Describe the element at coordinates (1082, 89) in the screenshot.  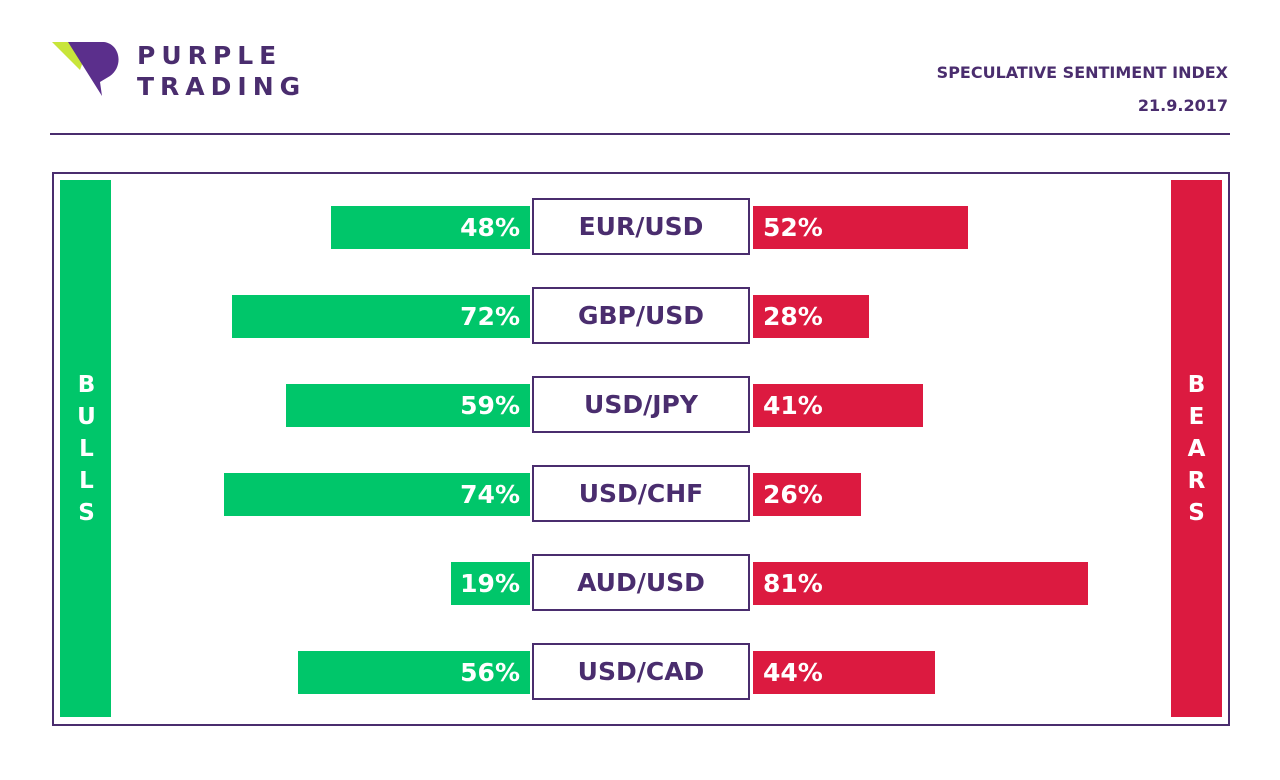
I see `report-header: SPECULATIVE SENTIMENT INDEX 21.9.2017` at that location.